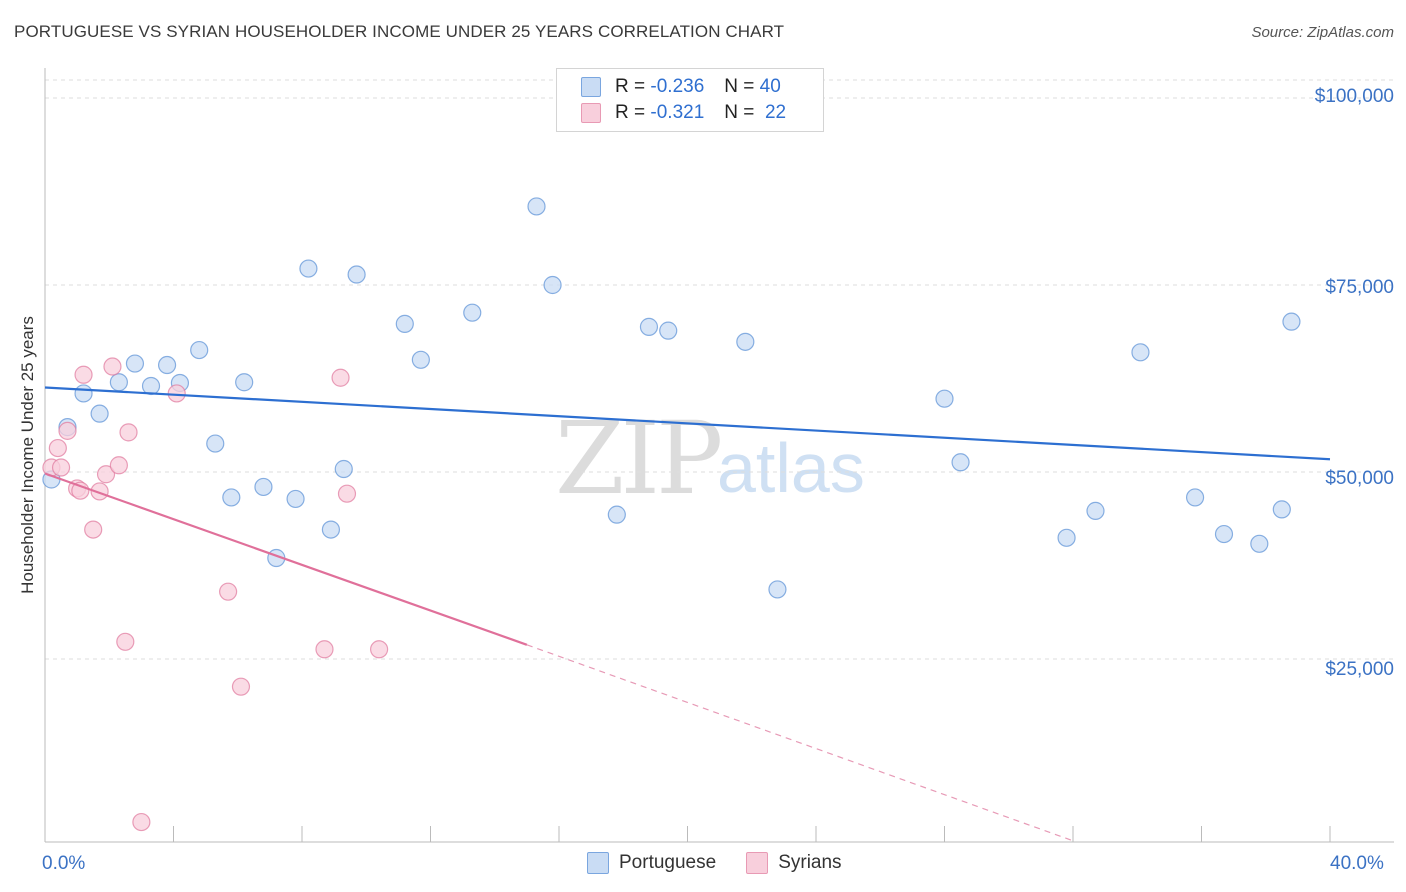  Describe the element at coordinates (1322, 32) in the screenshot. I see `chart-source: Source: ZipAtlas.com` at that location.